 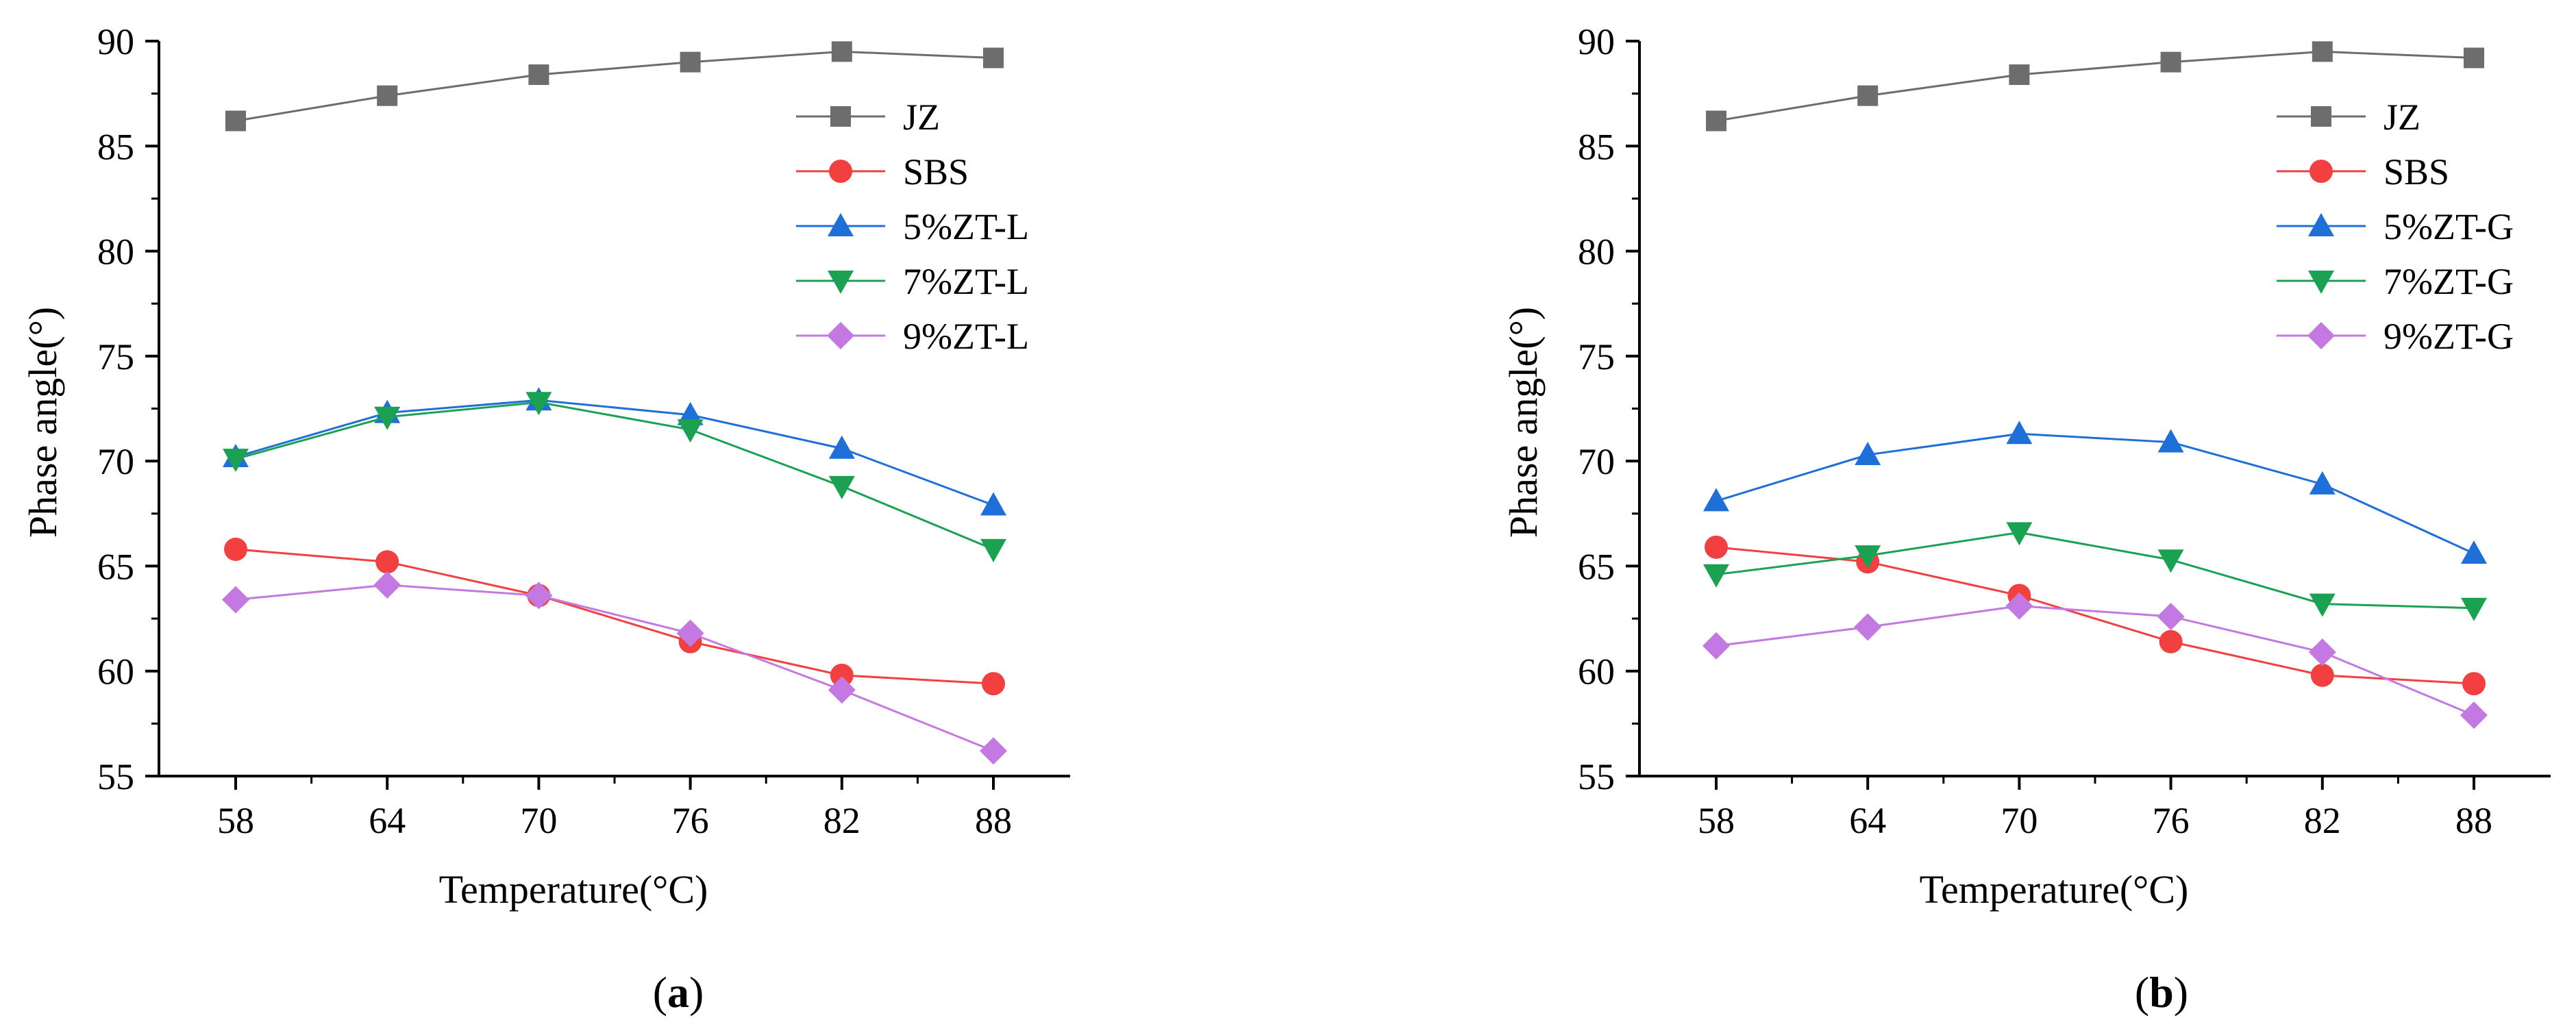 I want to click on legend-label: 7%ZT-L, so click(x=966, y=281).